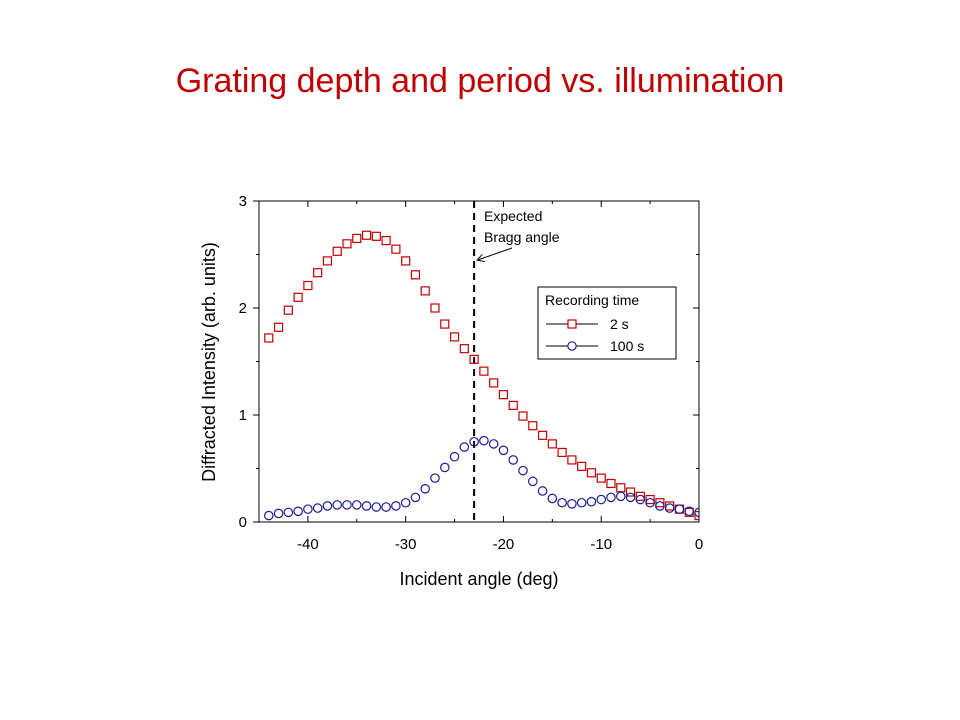 Image resolution: width=960 pixels, height=720 pixels. What do you see at coordinates (522, 237) in the screenshot?
I see `annotation-line-2: Bragg angle` at bounding box center [522, 237].